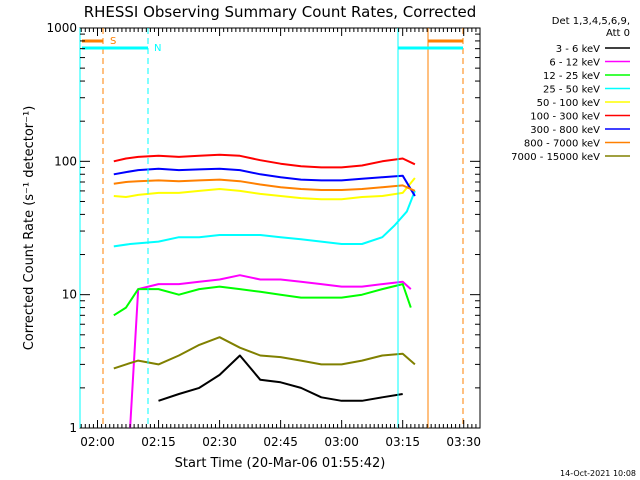 The width and height of the screenshot is (640, 480). Describe the element at coordinates (578, 49) in the screenshot. I see `legend-label: 3 - 6 keV` at that location.